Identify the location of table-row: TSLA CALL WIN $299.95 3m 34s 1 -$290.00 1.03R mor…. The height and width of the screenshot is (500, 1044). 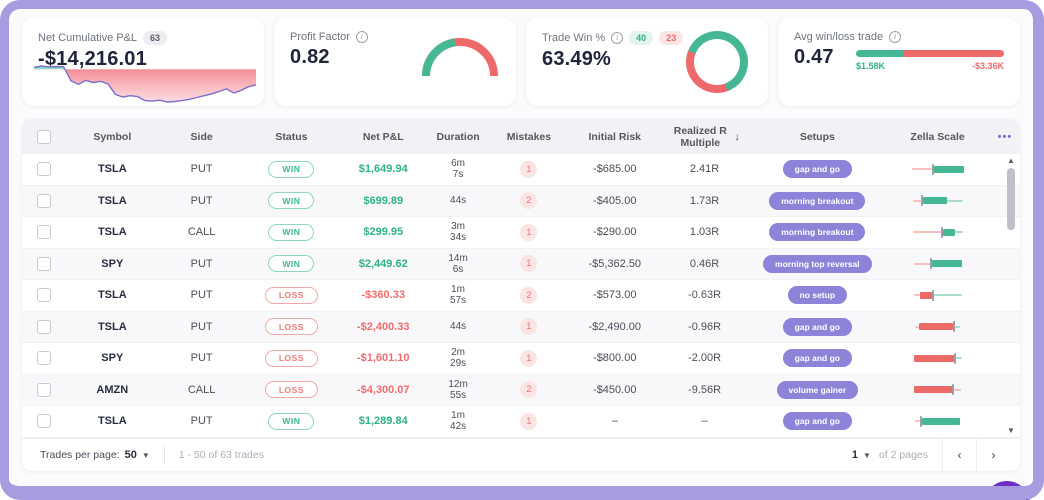
(521, 233).